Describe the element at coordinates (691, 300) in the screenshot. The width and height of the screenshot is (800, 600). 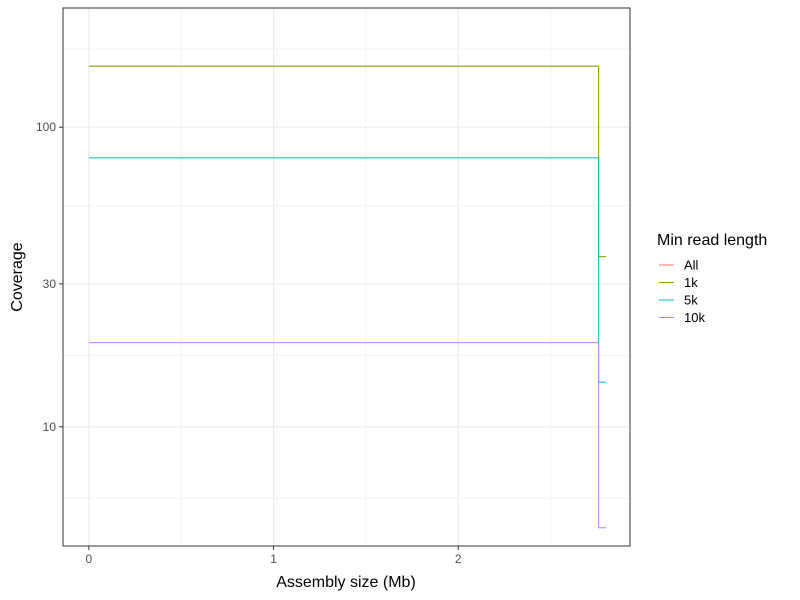
I see `legend-label-5k: 5k` at that location.